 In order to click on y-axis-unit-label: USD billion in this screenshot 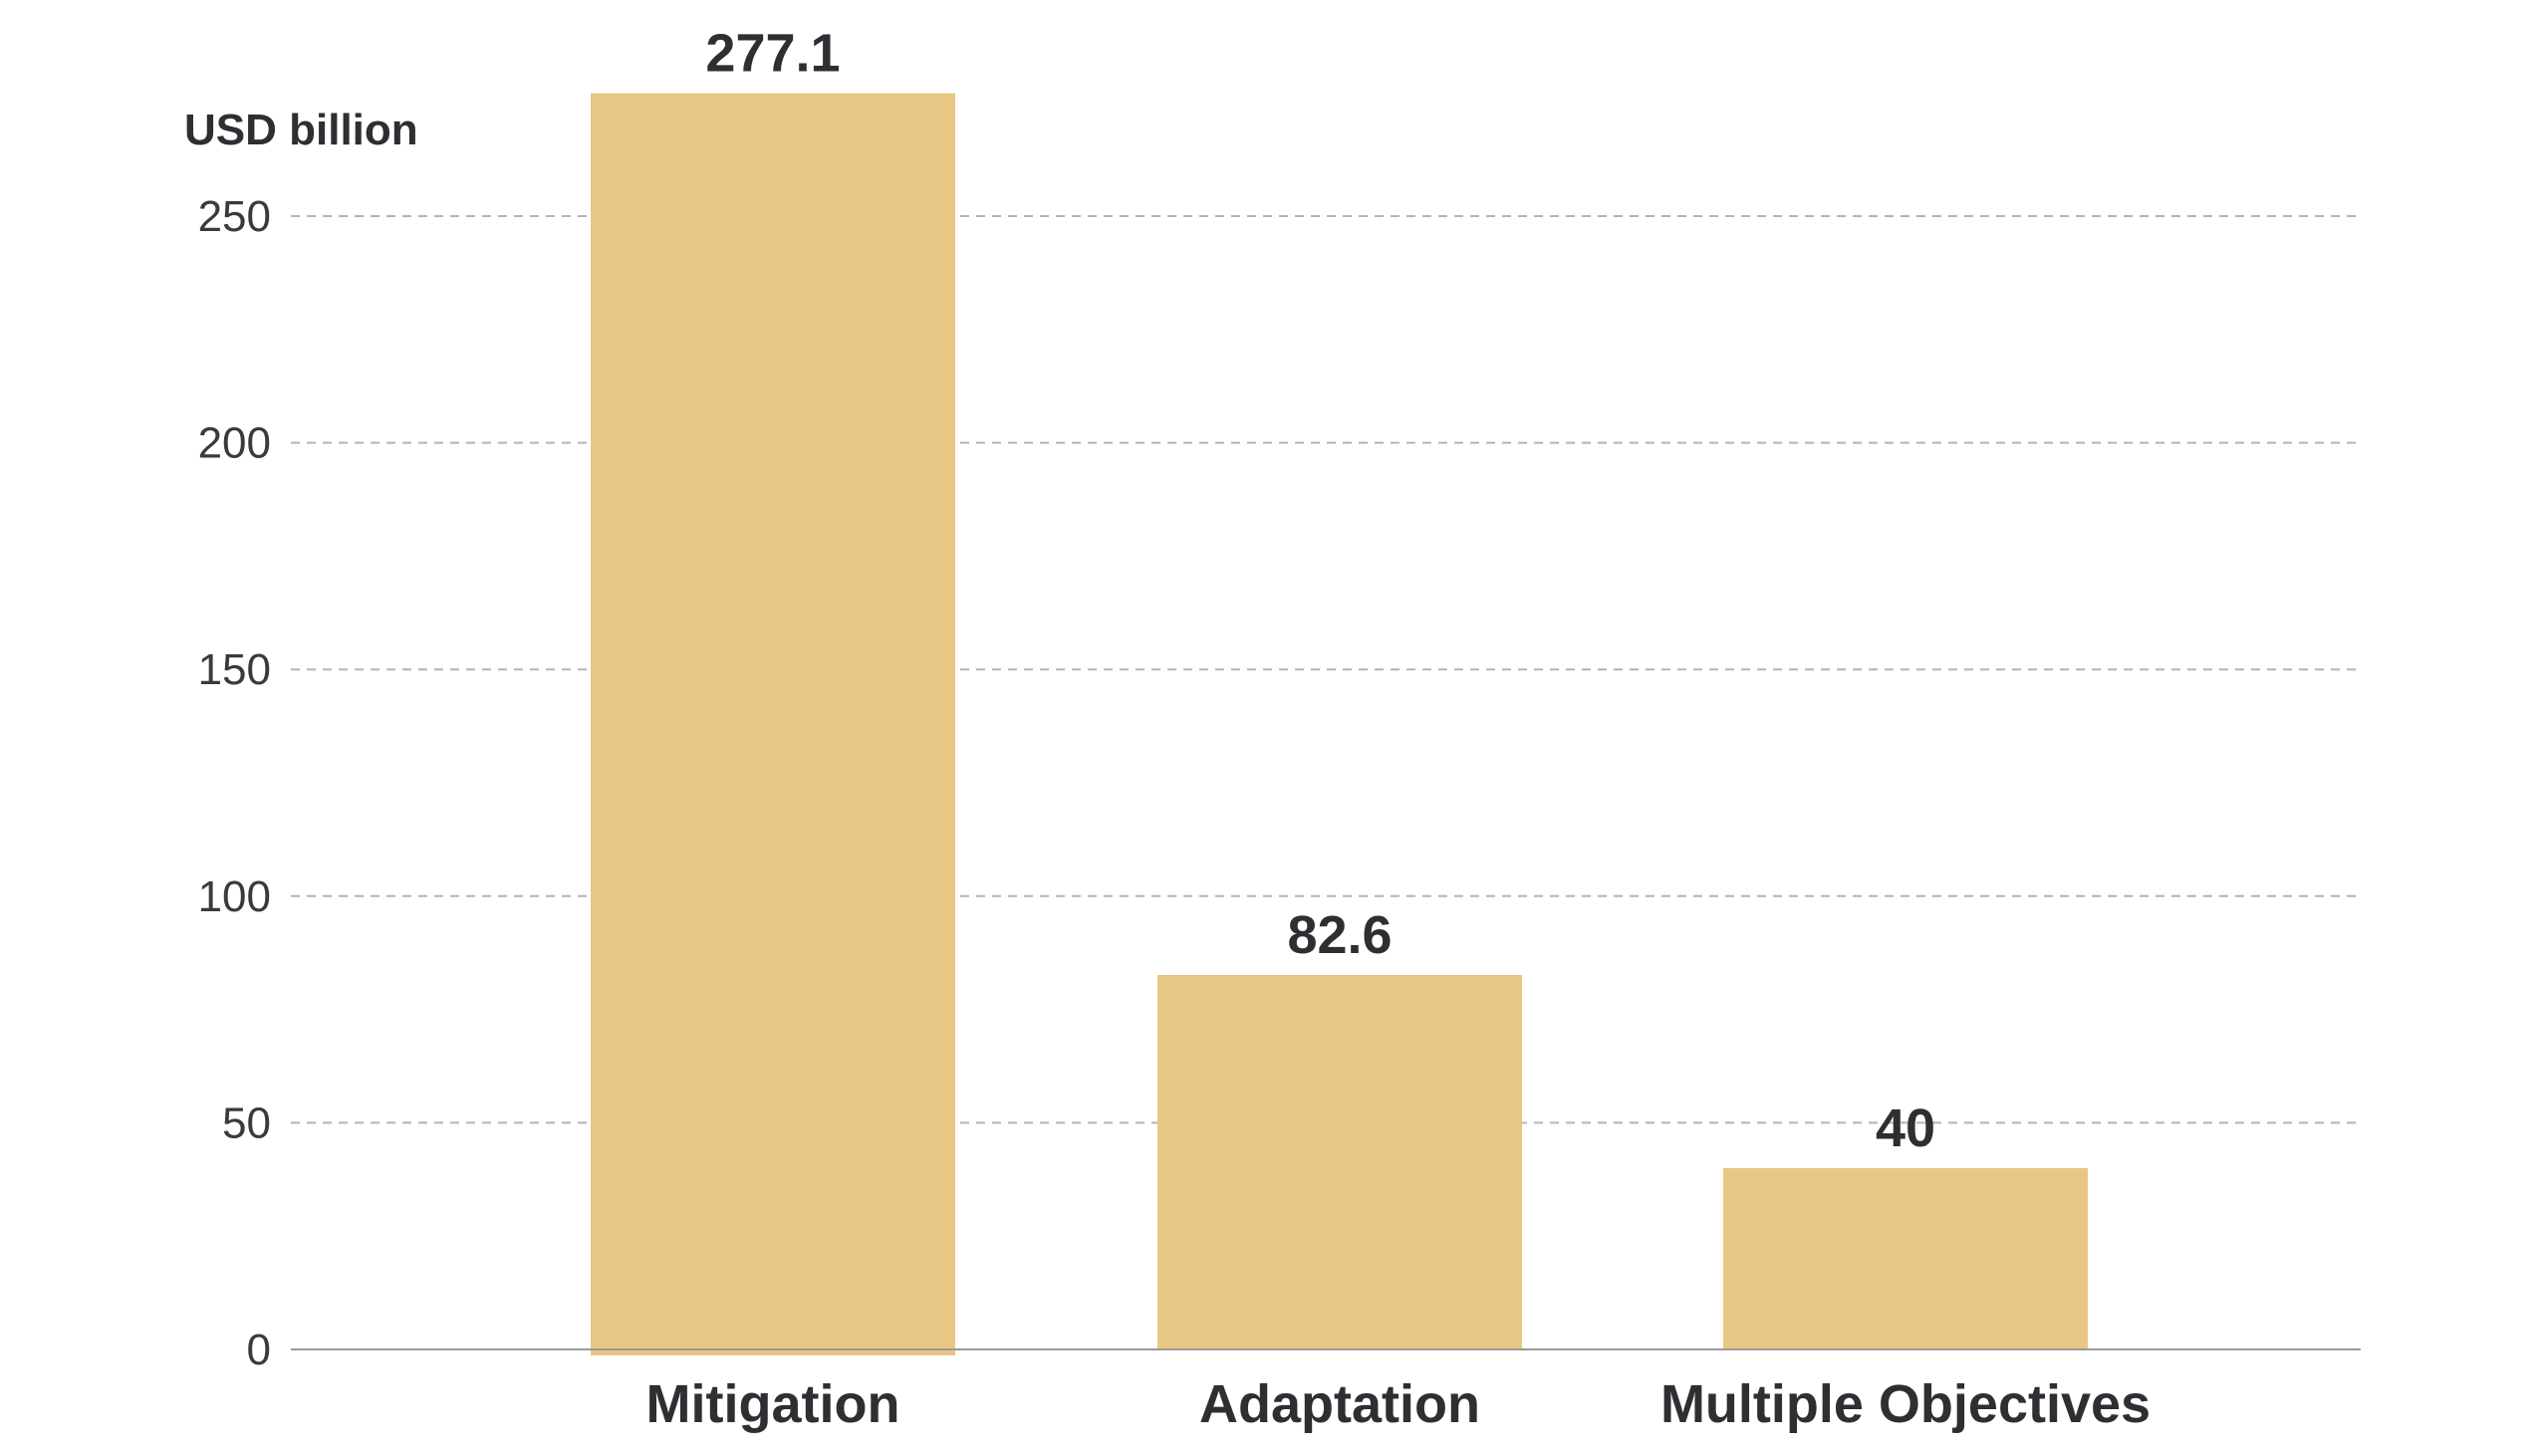, I will do `click(301, 130)`.